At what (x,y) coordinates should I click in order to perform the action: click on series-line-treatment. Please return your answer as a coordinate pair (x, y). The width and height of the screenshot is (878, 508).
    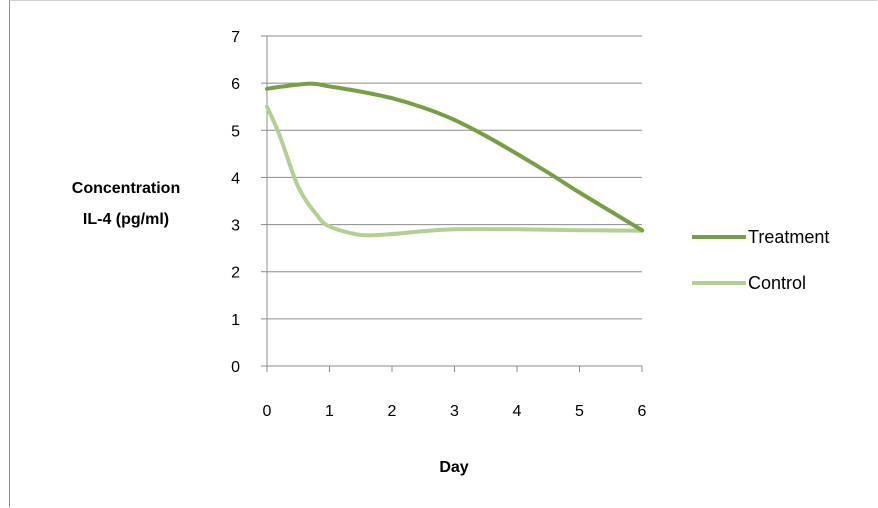
    Looking at the image, I should click on (454, 157).